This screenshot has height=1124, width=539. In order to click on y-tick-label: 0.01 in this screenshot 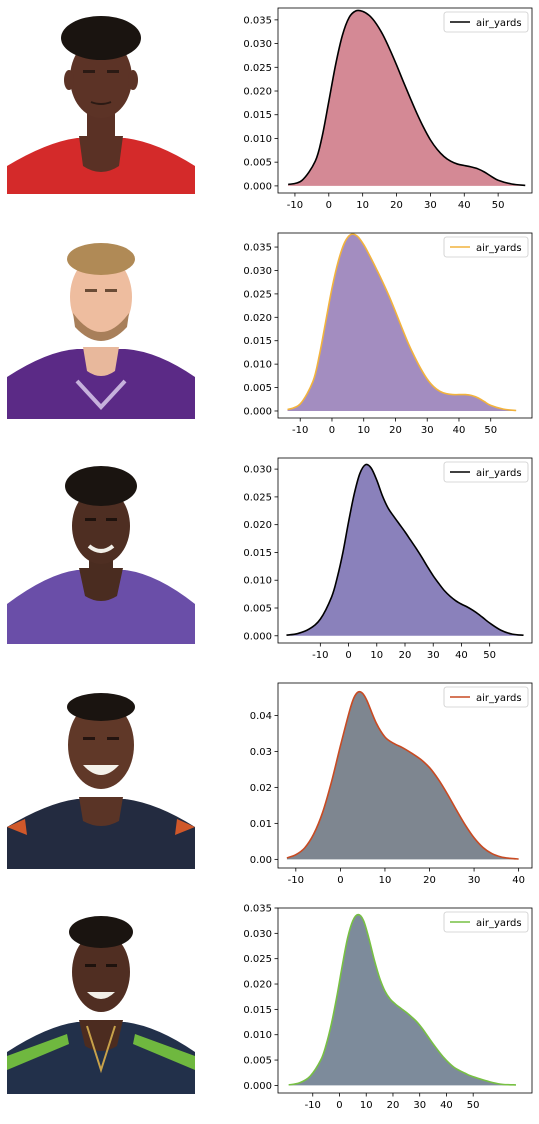, I will do `click(261, 824)`.